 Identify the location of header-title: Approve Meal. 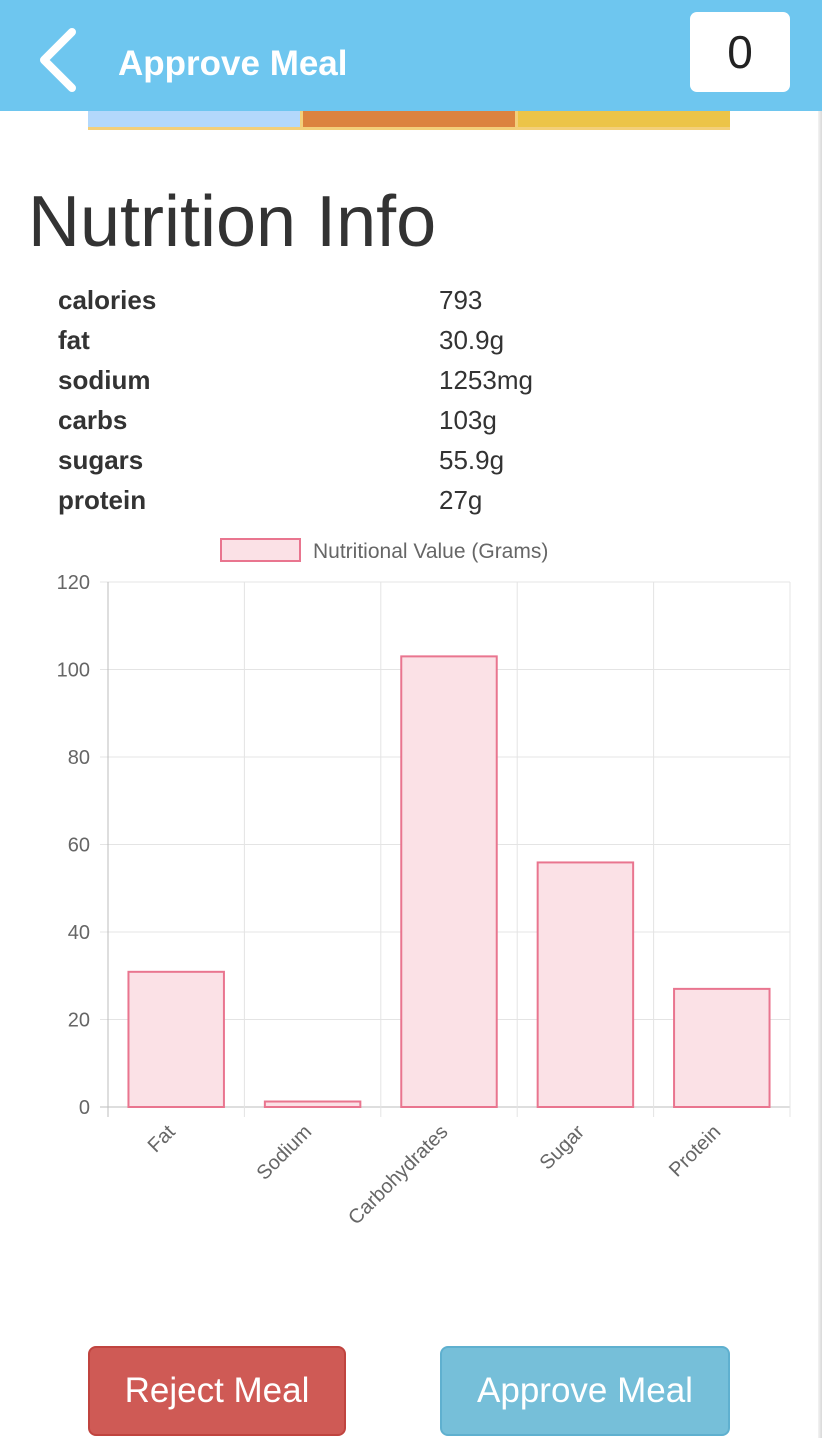
(233, 63).